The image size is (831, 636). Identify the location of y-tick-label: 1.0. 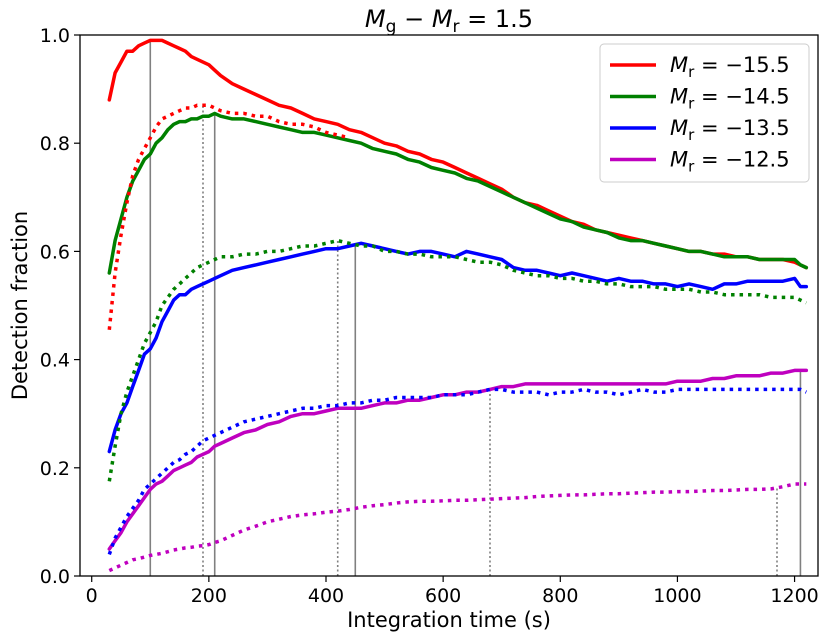
(55, 36).